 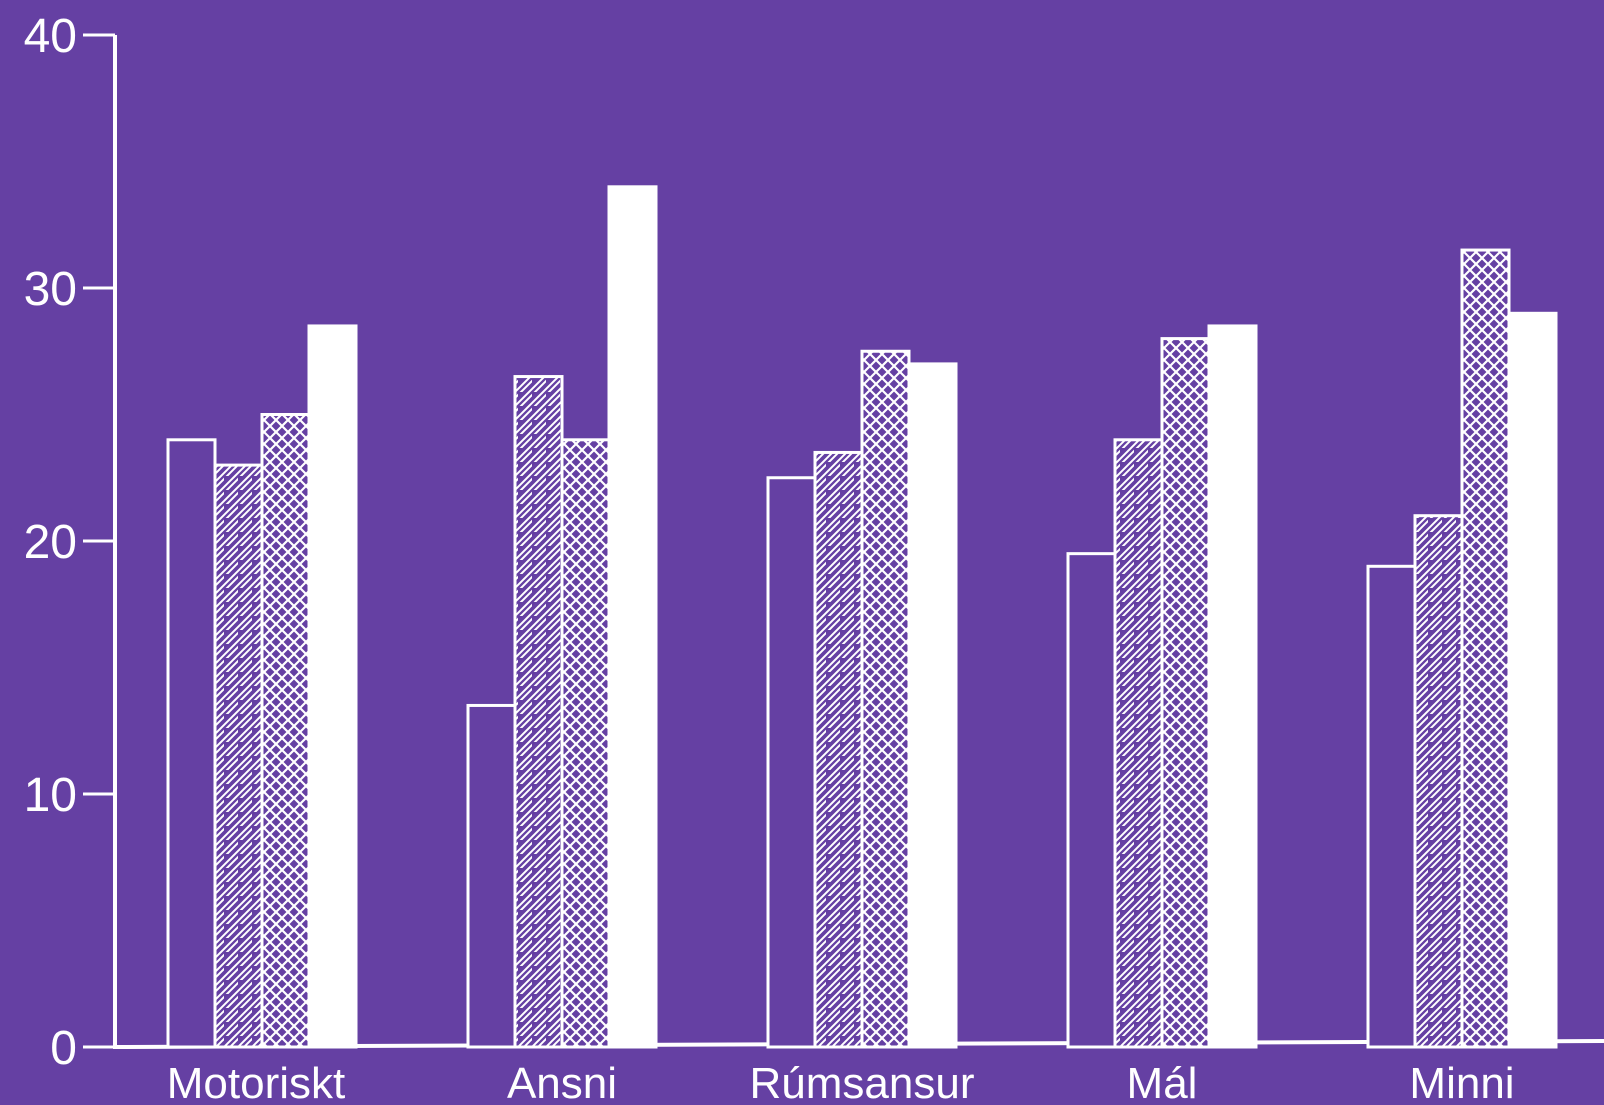 I want to click on y-tick-label: 10, so click(x=50, y=795).